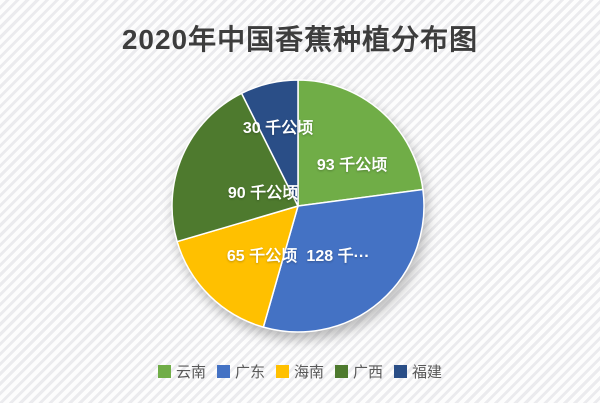  Describe the element at coordinates (235, 167) in the screenshot. I see `pie-slice-guangxi` at that location.